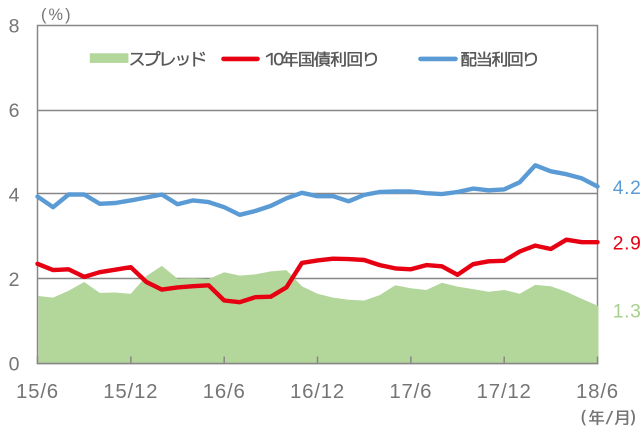  I want to click on svg-text: 1.3, so click(627, 311).